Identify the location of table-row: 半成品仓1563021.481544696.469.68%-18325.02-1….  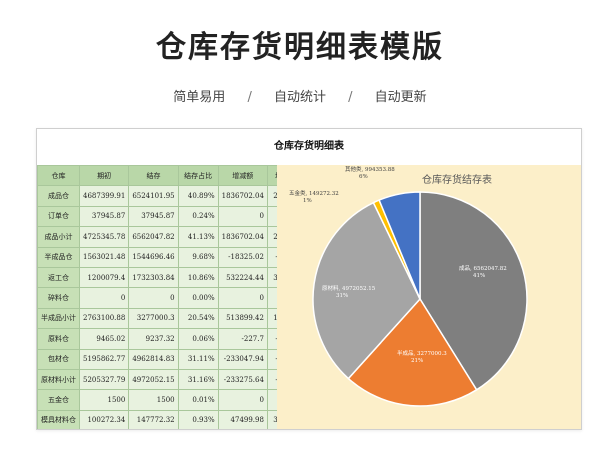
(170, 257).